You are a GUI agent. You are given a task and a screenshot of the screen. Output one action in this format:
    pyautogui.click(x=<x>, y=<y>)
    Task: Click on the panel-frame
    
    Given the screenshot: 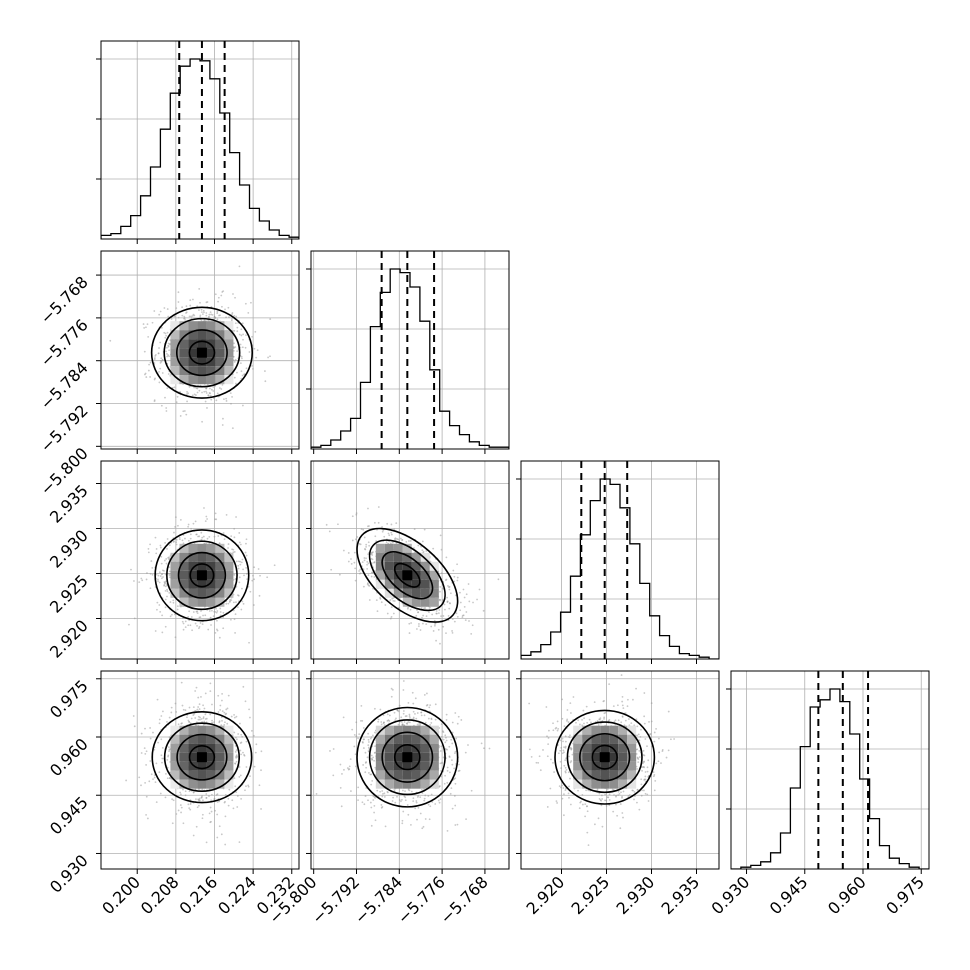 What is the action you would take?
    pyautogui.click(x=410, y=560)
    